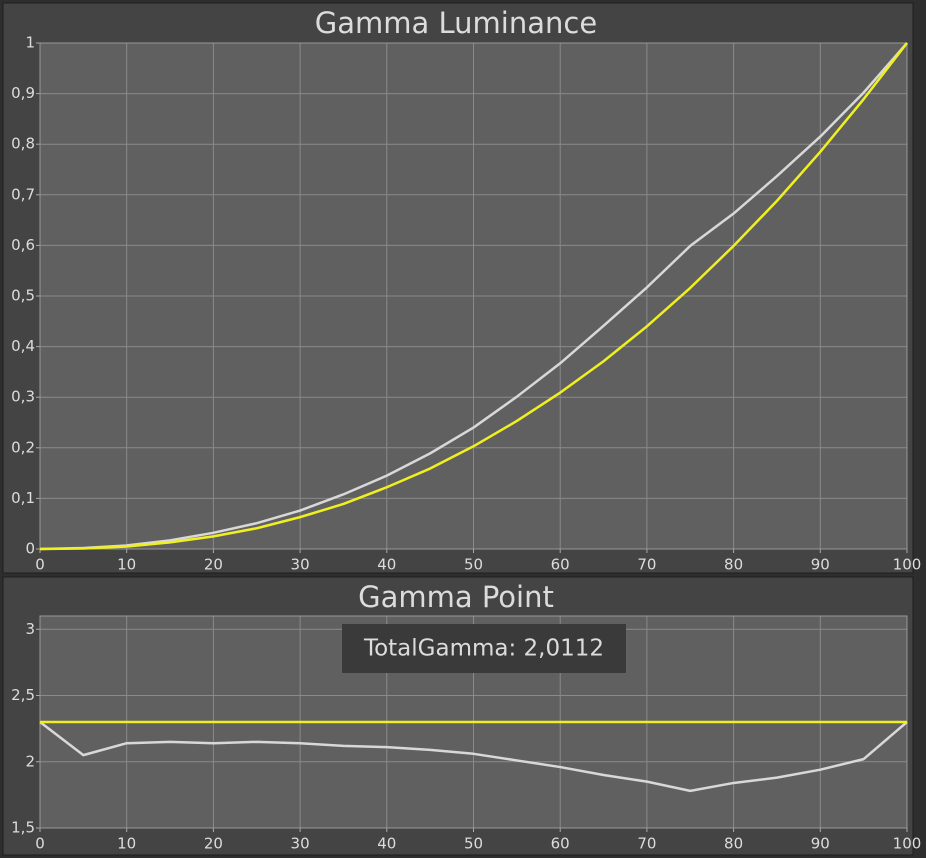  Describe the element at coordinates (23, 93) in the screenshot. I see `y-tick-label: 0,9` at that location.